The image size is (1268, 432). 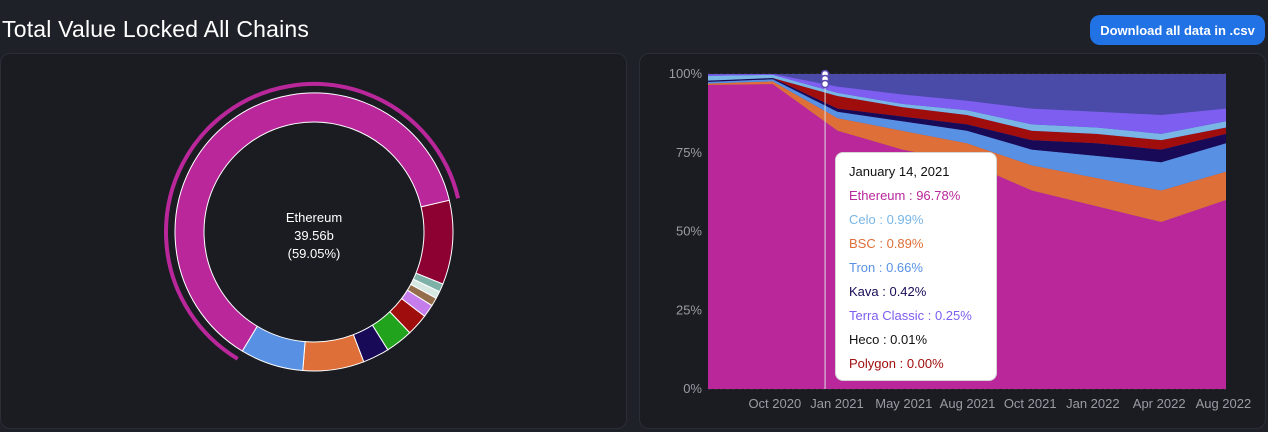 What do you see at coordinates (689, 309) in the screenshot?
I see `y-tick-label: 25%` at bounding box center [689, 309].